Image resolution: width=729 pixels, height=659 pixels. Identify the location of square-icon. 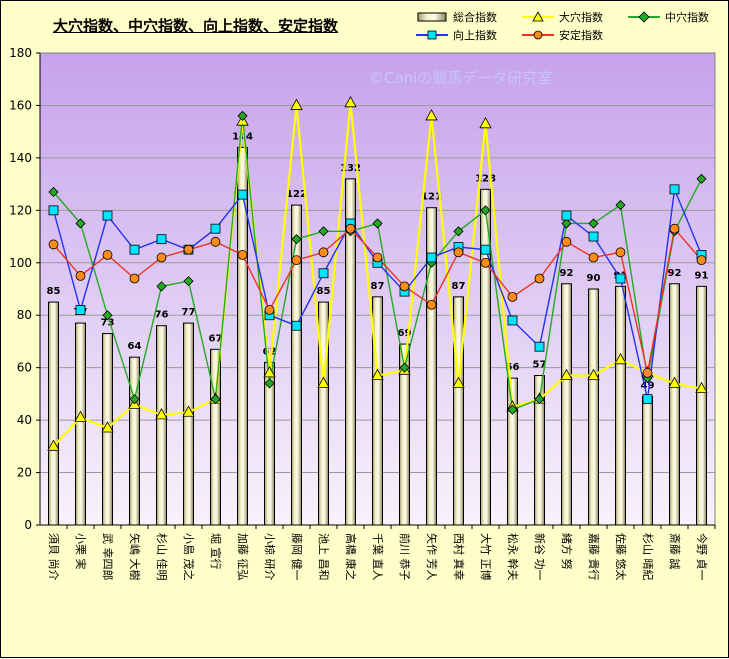
(432, 35).